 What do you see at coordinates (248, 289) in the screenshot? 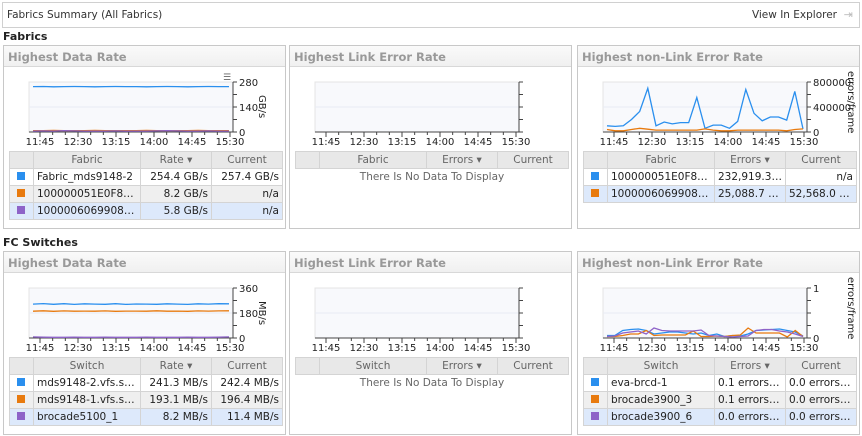
I see `y-tick-label: 360` at bounding box center [248, 289].